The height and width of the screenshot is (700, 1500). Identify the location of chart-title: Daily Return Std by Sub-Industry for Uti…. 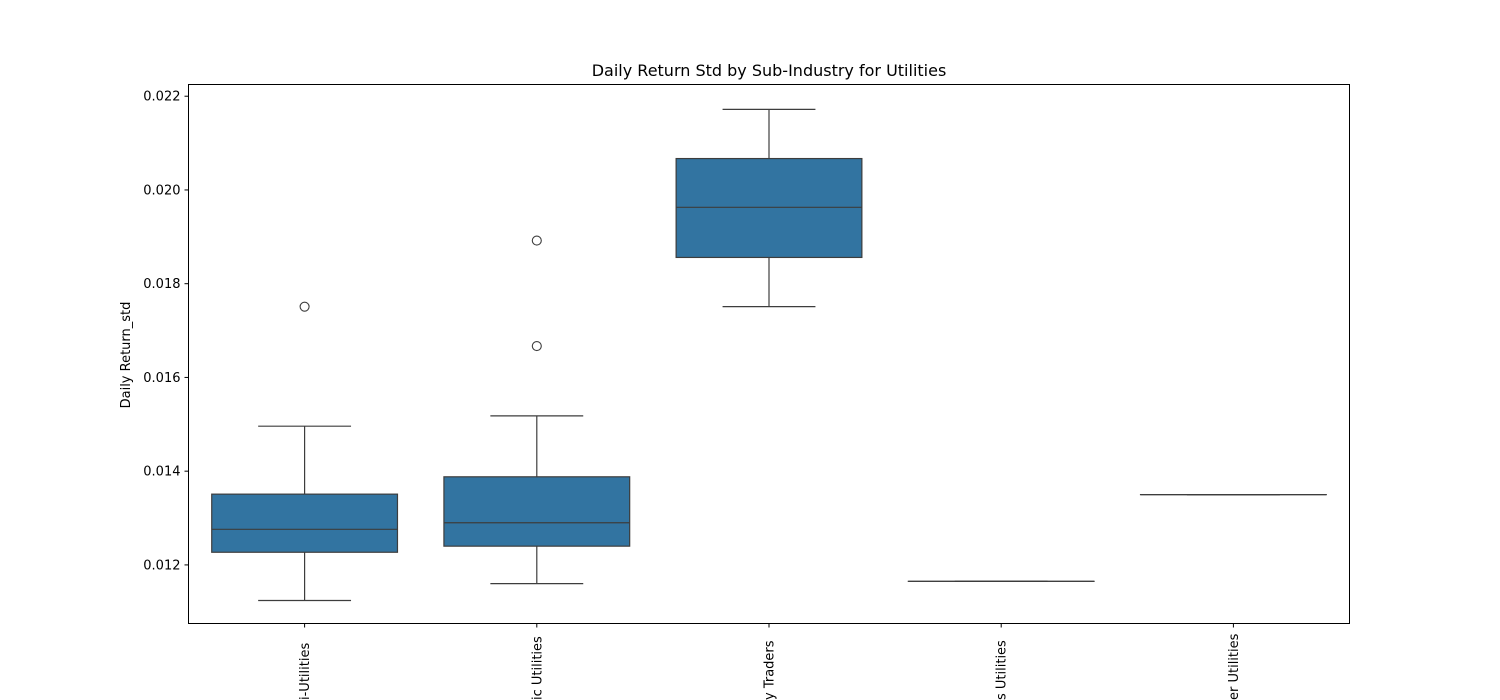
(769, 70).